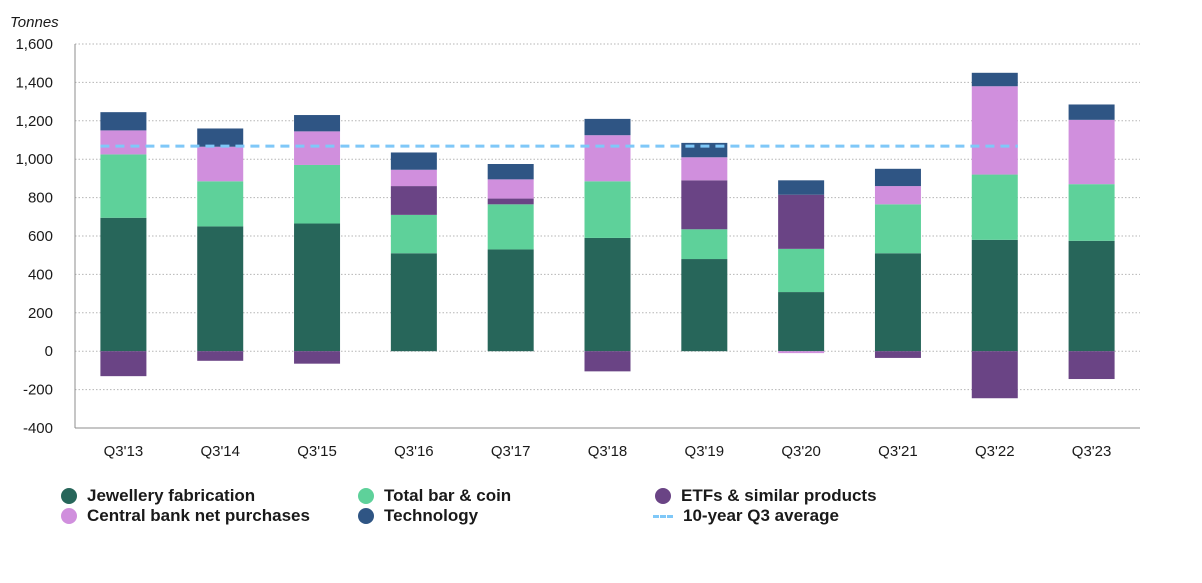 This screenshot has width=1202, height=583. I want to click on y-unit-label: Tonnes, so click(34, 22).